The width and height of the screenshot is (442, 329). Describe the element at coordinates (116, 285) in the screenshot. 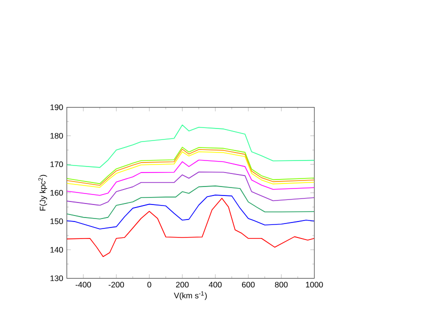

I see `x-tick-label: -200` at that location.